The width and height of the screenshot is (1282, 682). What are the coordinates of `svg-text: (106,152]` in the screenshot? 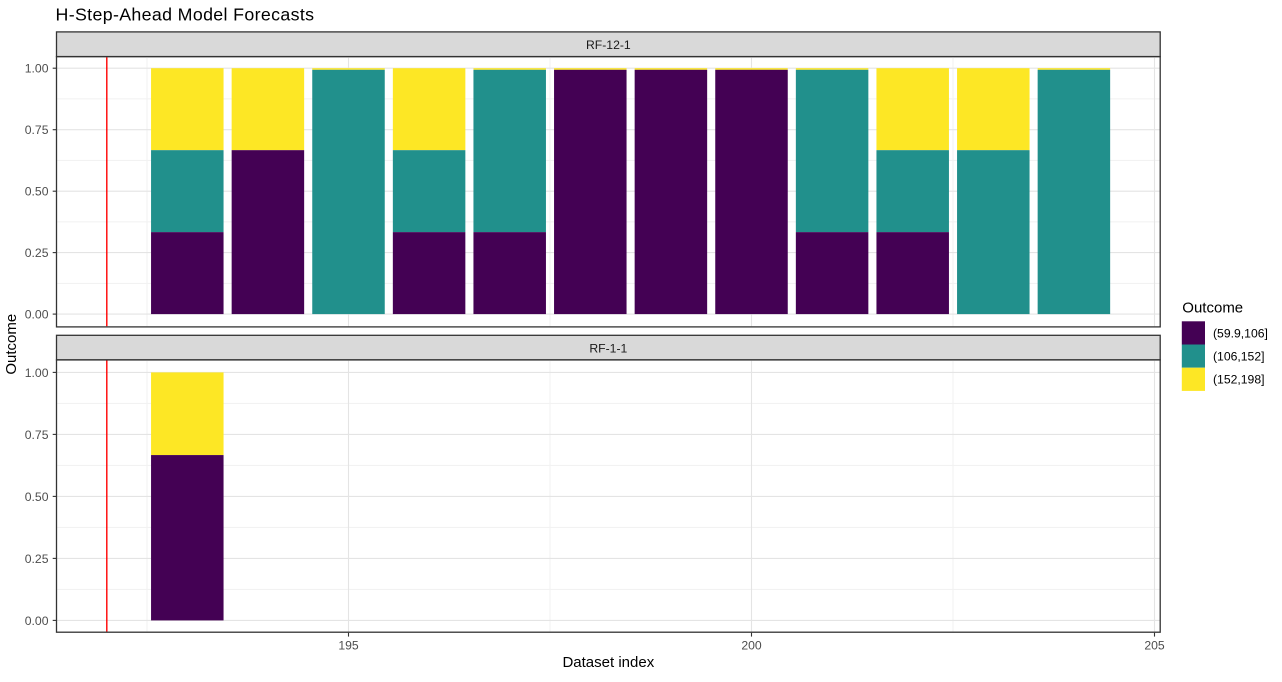 It's located at (1239, 357).